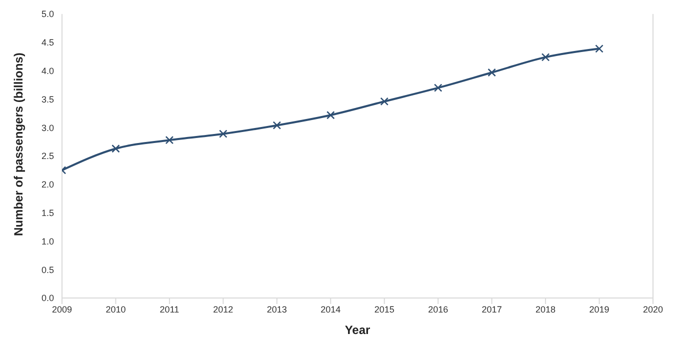  I want to click on x-tick-label: 2015, so click(384, 309).